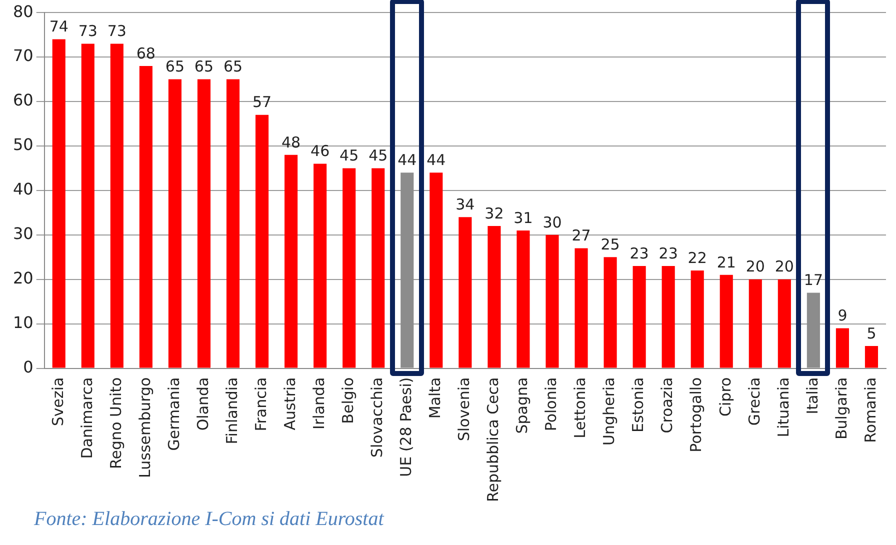  I want to click on y-tick-label: 50, so click(23, 144).